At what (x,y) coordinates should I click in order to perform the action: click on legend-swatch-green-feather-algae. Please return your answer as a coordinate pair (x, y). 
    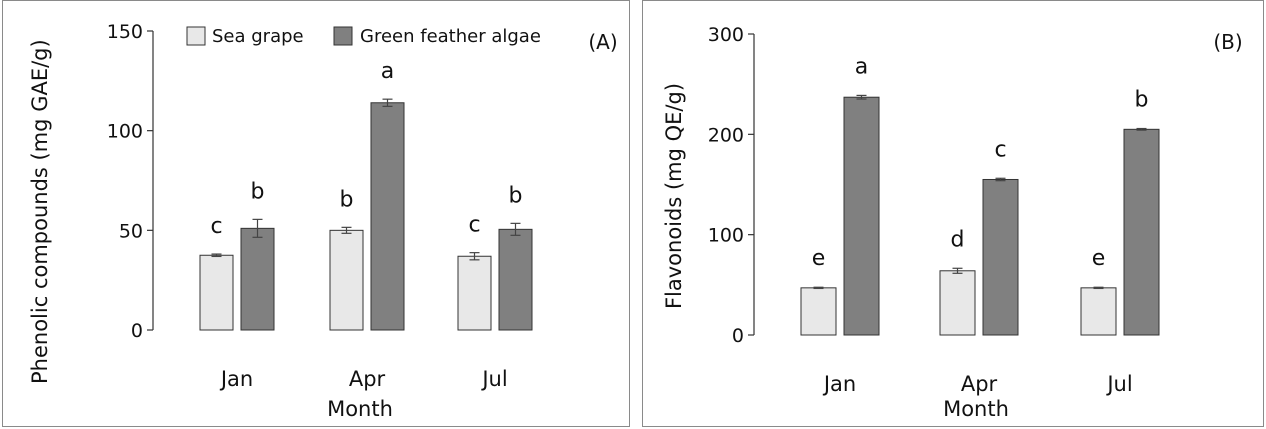
    Looking at the image, I should click on (343, 36).